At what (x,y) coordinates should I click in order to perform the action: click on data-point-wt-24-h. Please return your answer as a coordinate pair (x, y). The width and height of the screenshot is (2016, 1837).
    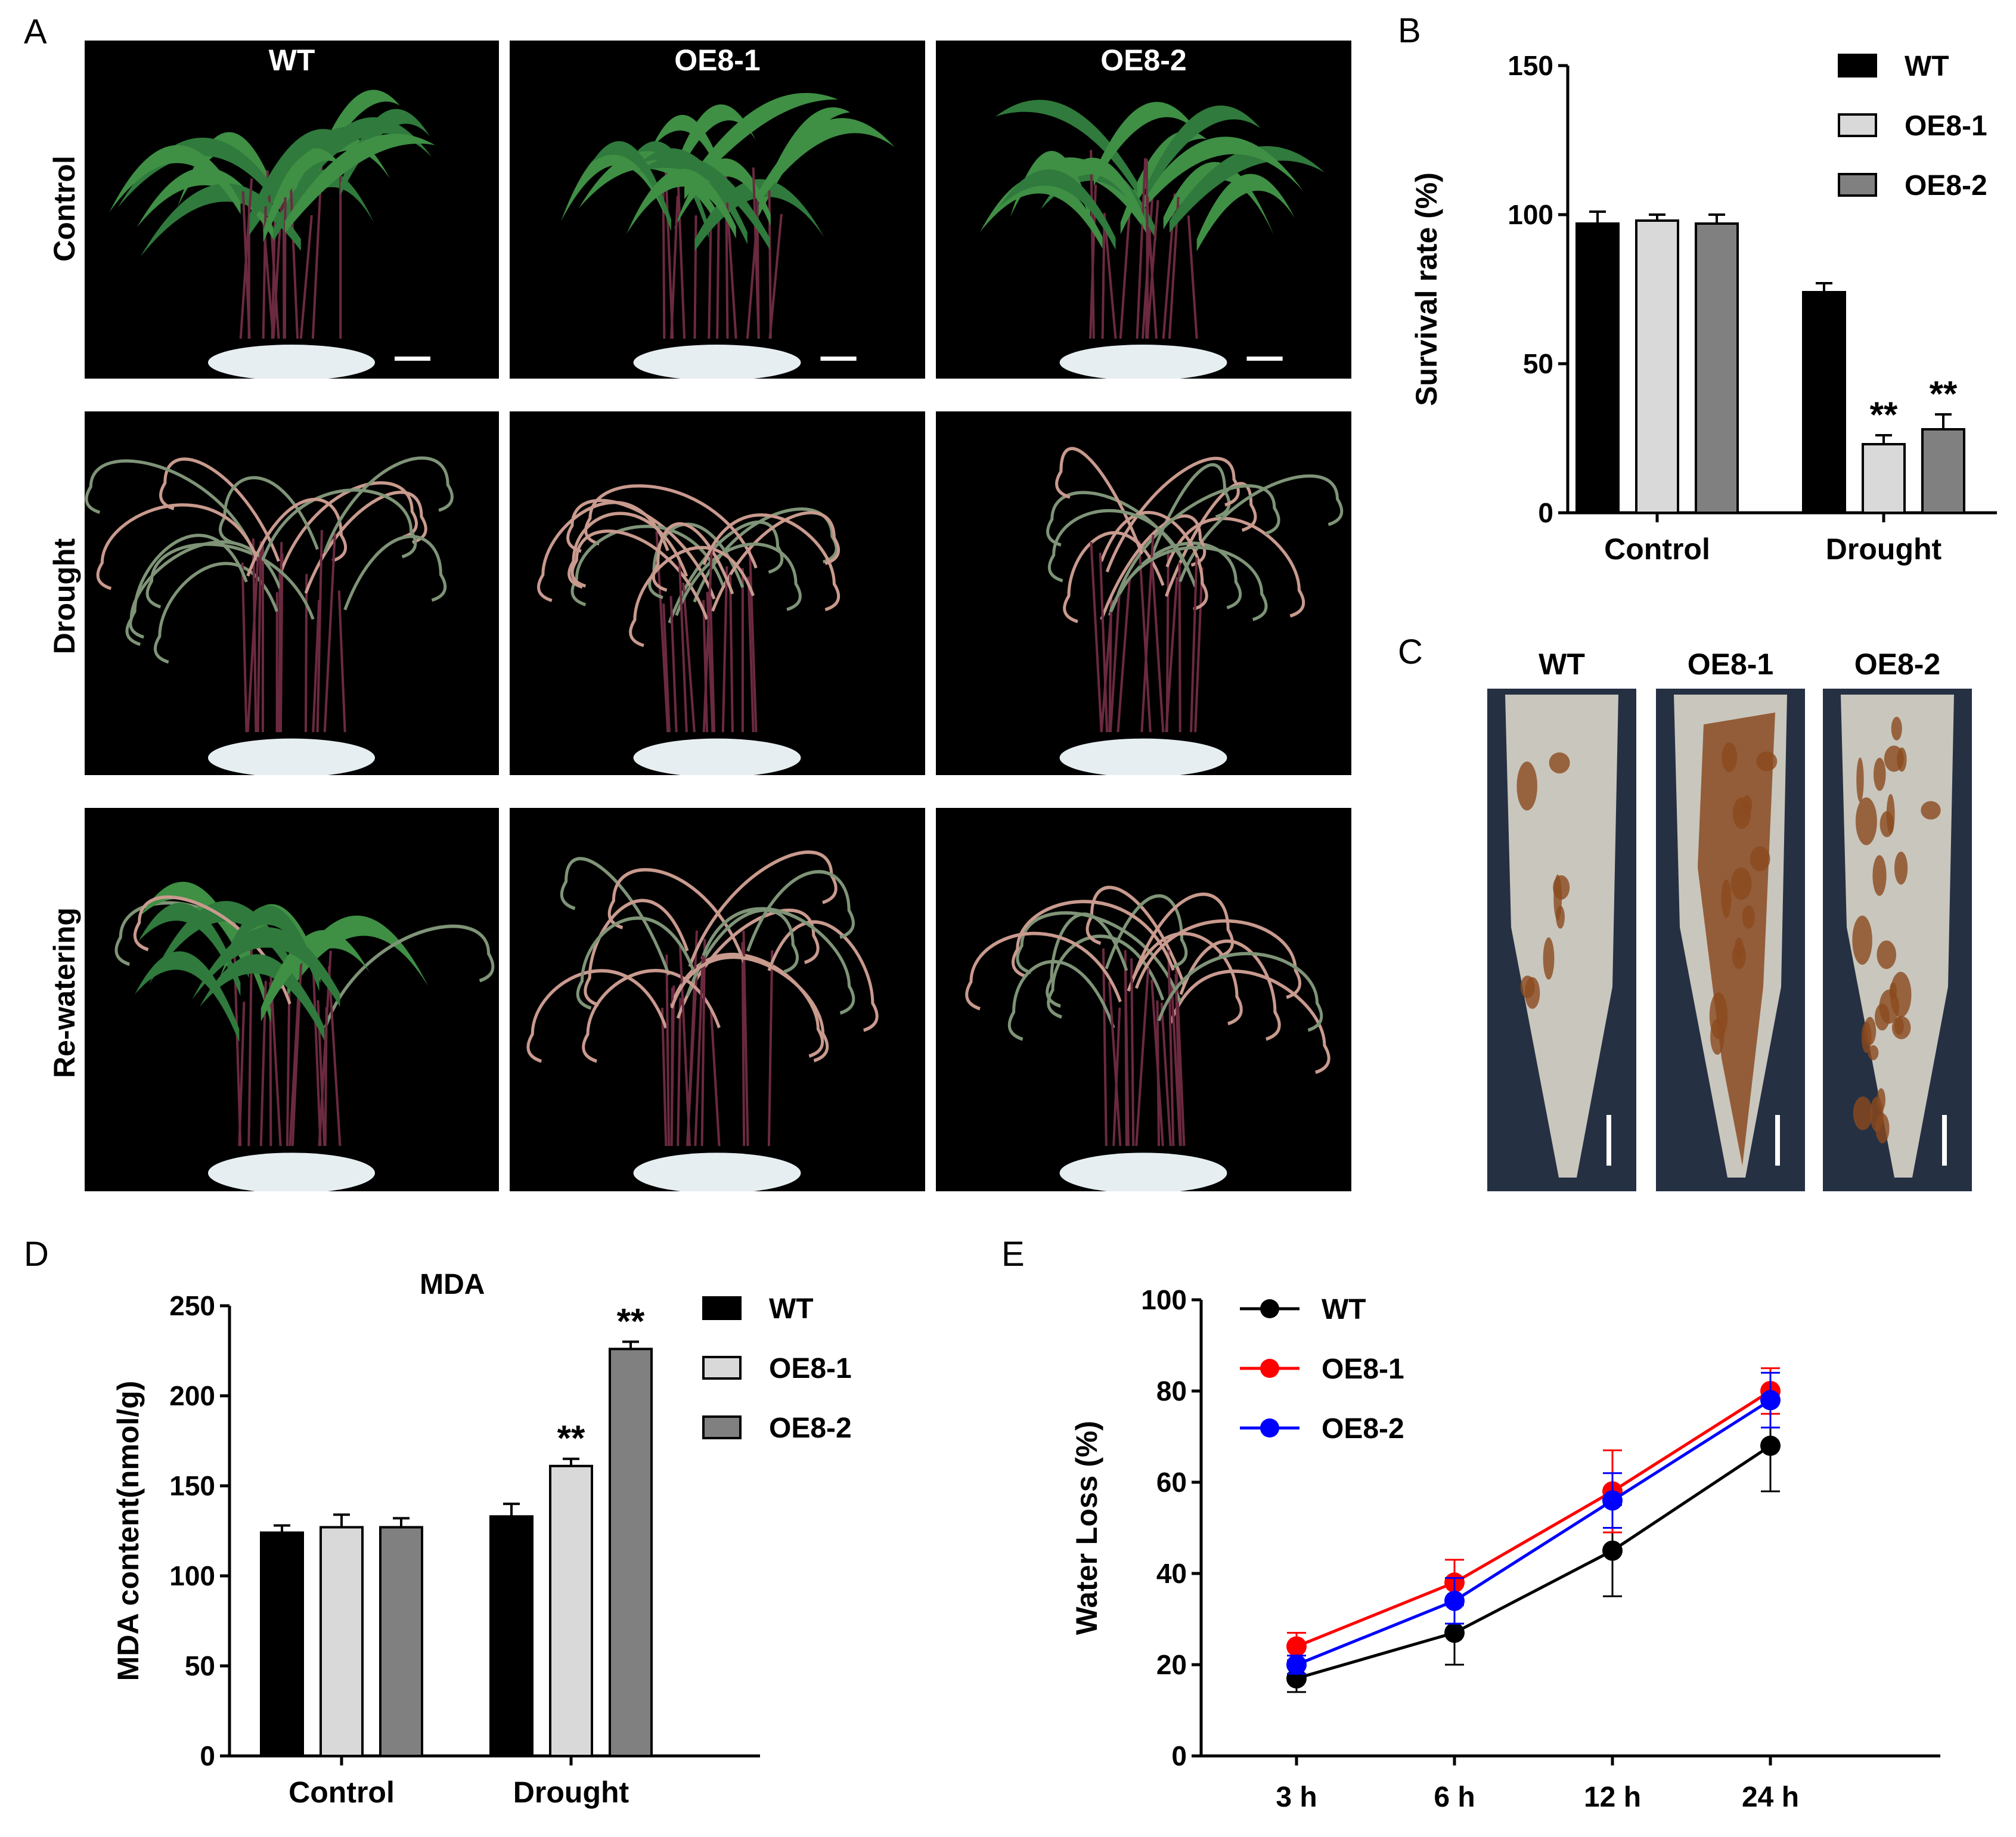
    Looking at the image, I should click on (1770, 1446).